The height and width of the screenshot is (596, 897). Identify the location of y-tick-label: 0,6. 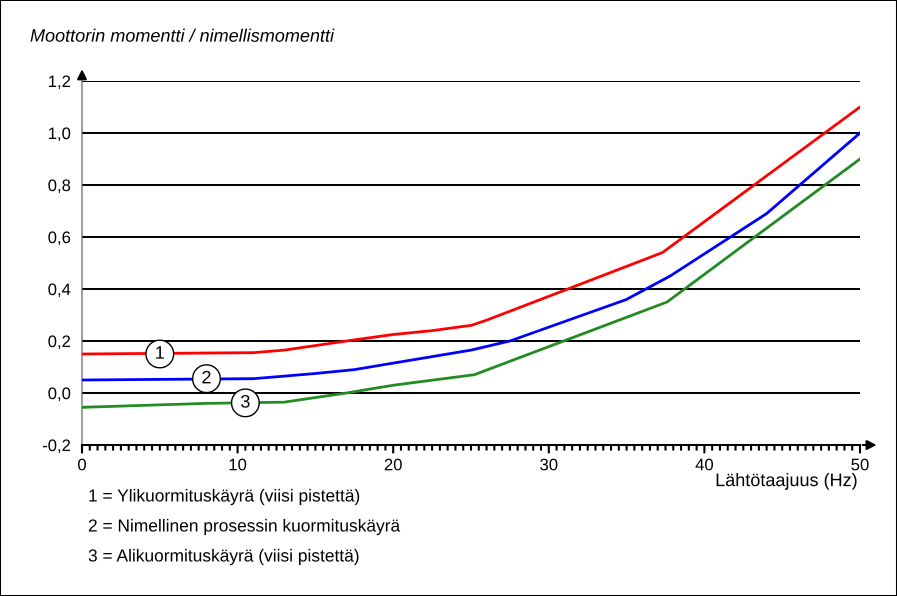
(59, 238).